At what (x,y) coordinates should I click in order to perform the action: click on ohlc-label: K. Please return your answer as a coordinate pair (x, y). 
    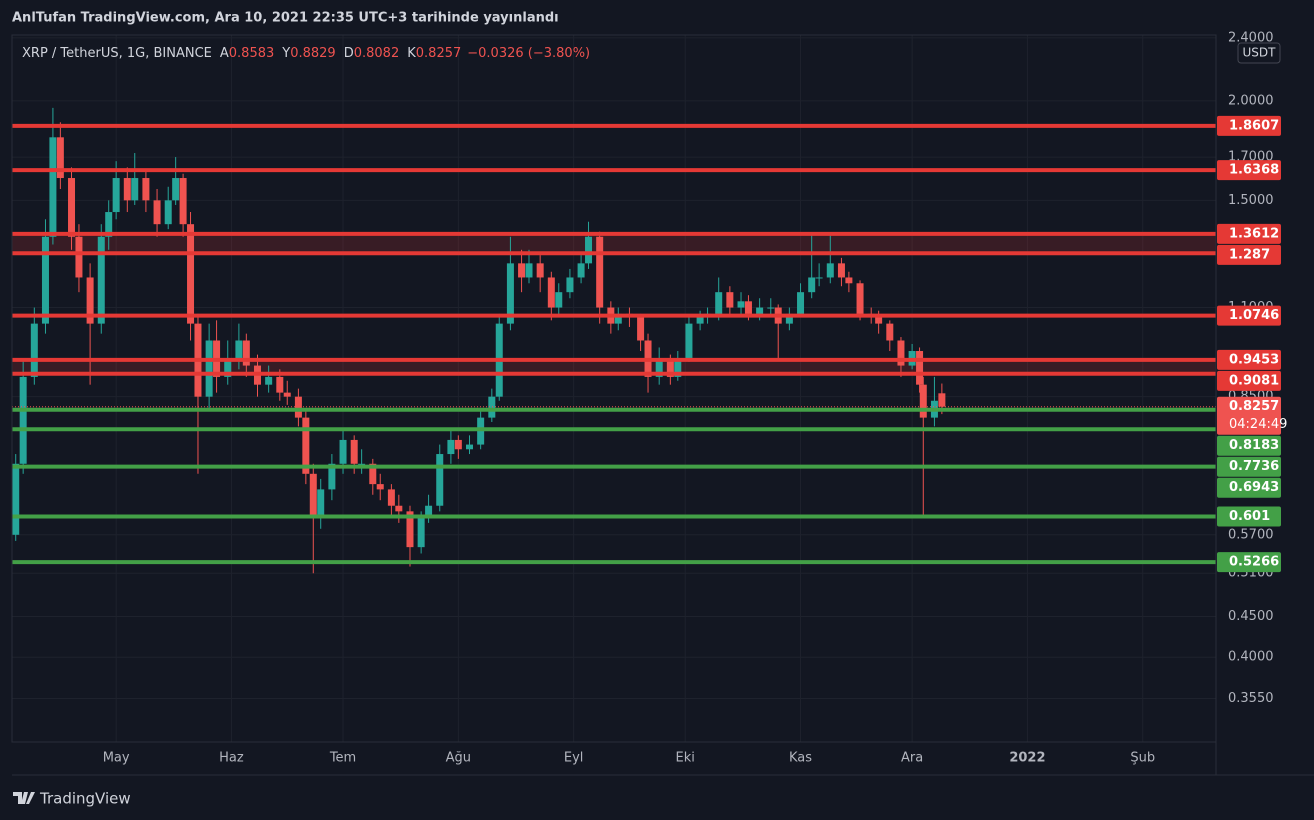
    Looking at the image, I should click on (411, 53).